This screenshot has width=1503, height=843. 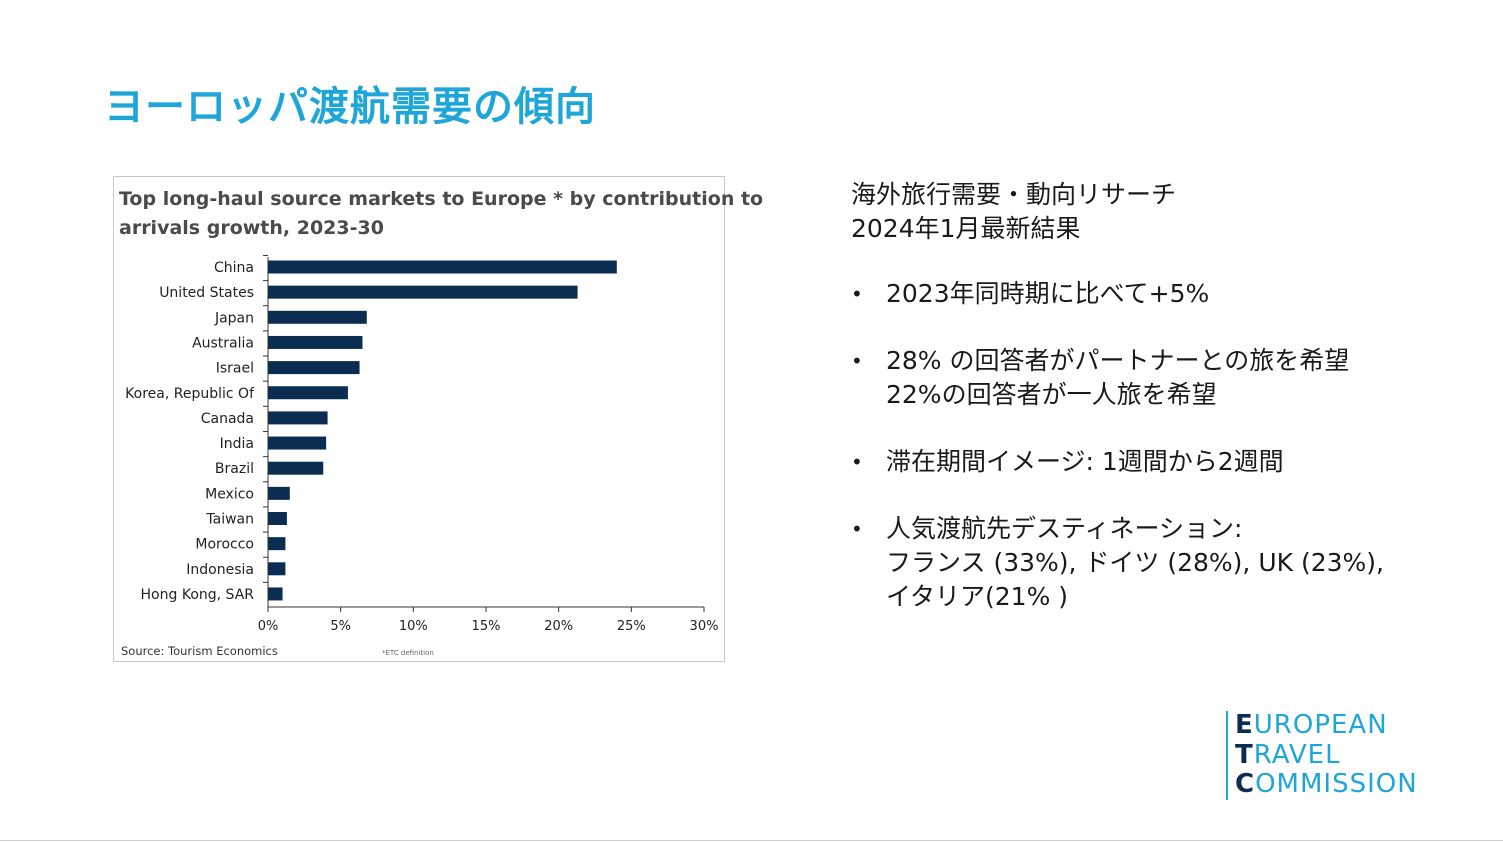 What do you see at coordinates (314, 368) in the screenshot?
I see `bar-israel` at bounding box center [314, 368].